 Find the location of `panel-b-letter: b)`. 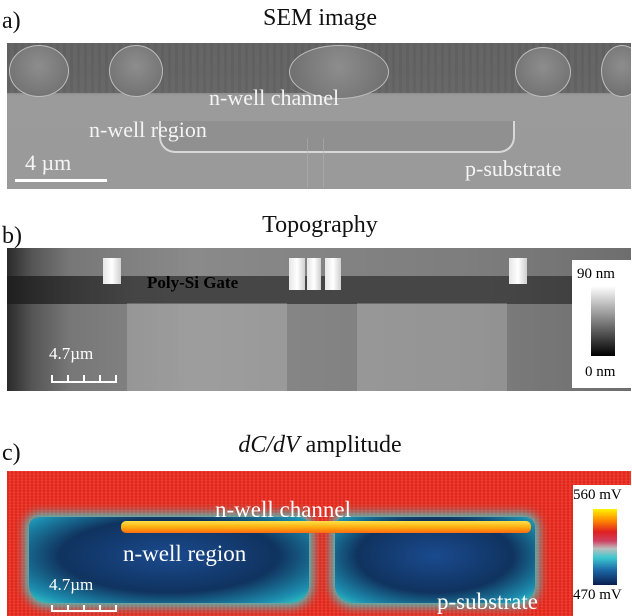

panel-b-letter: b) is located at coordinates (12, 236).